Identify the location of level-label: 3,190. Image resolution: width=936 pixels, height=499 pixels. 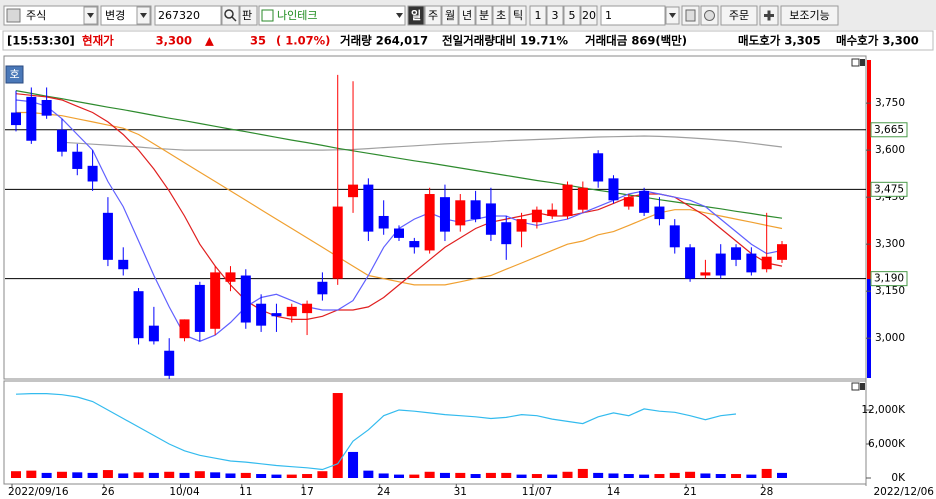
(889, 279).